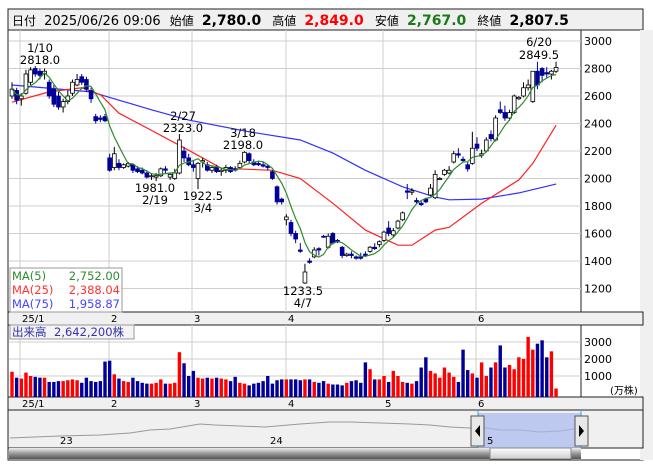  What do you see at coordinates (24, 21) in the screenshot?
I see `date-label: 日付` at bounding box center [24, 21].